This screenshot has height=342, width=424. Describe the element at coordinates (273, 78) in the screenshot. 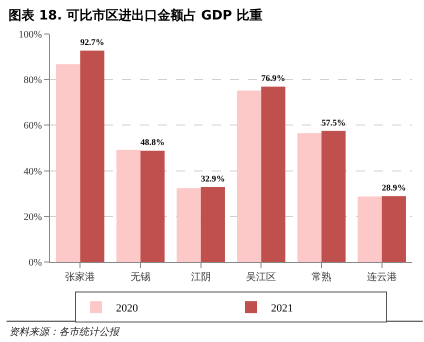

I see `data-label: 76.9%` at that location.